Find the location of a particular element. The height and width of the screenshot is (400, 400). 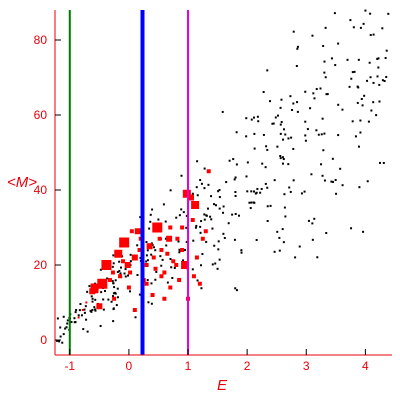

x-tick-label: 2 is located at coordinates (247, 366).